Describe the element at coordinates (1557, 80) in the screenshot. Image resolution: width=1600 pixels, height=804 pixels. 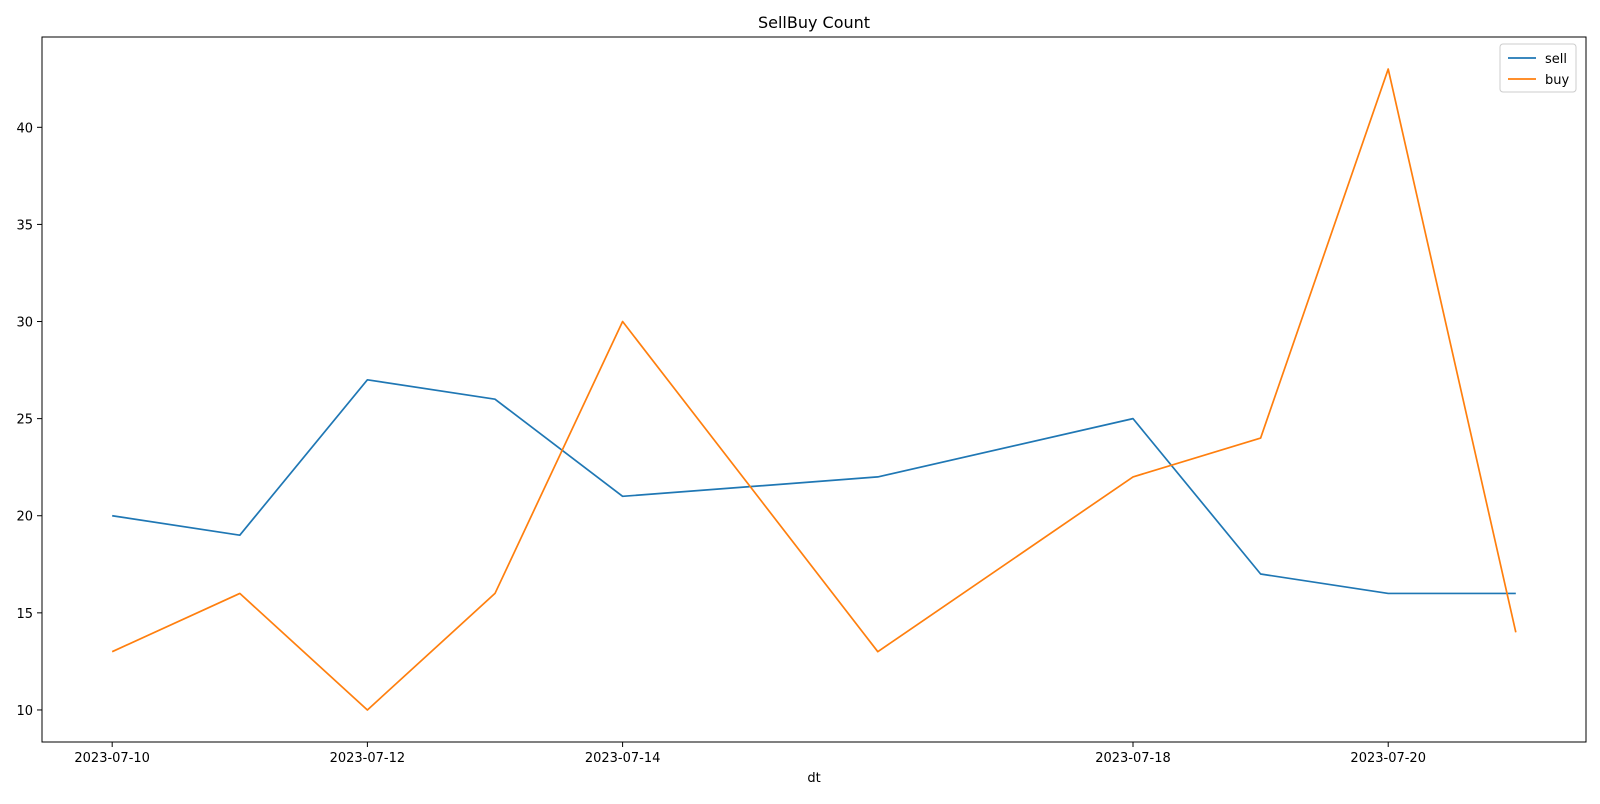
I see `legend-label-buy: buy` at that location.